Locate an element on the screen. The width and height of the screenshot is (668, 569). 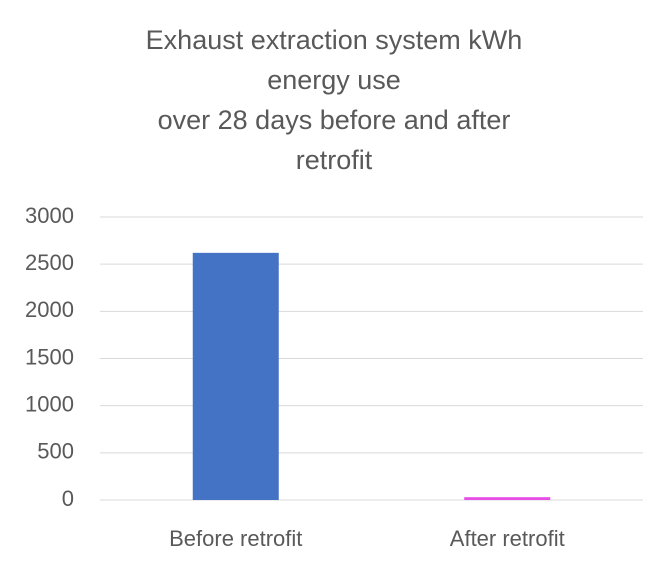
y-tick-label: 3000 is located at coordinates (49, 215).